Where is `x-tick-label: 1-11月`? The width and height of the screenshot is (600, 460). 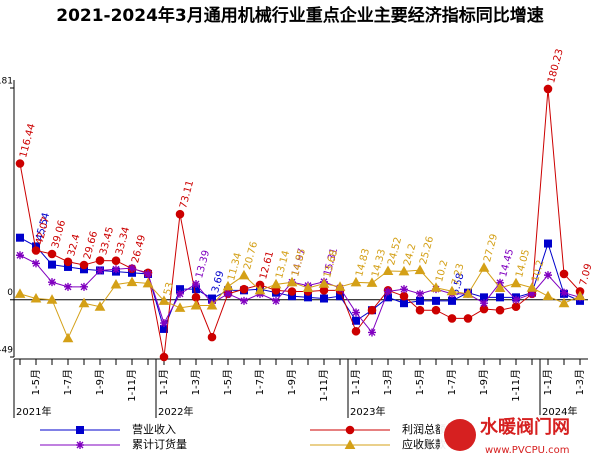
x-tick-label: 1-11月 is located at coordinates (516, 385).